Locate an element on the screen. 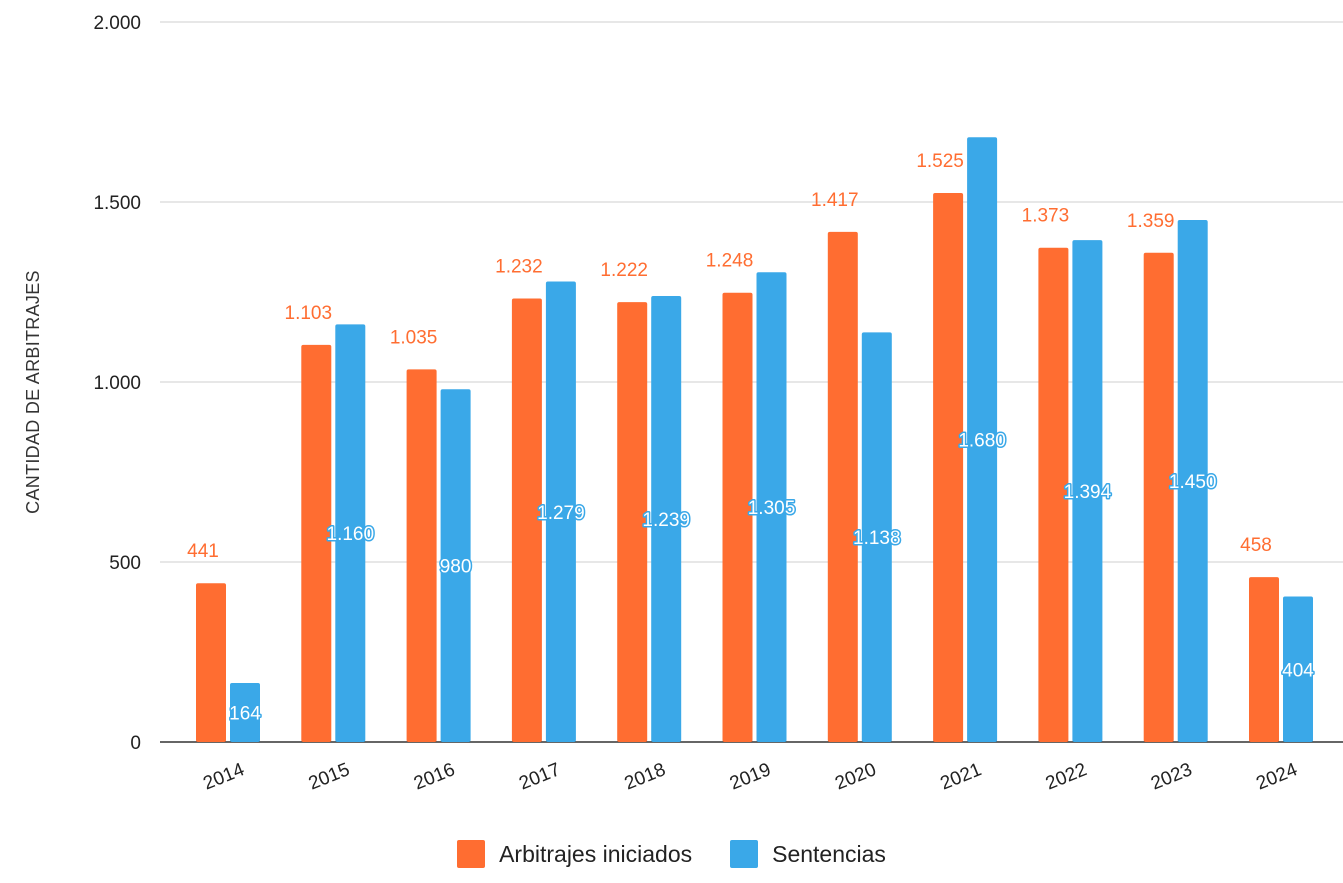 The image size is (1343, 883). y-tick-label: 0 is located at coordinates (135, 743).